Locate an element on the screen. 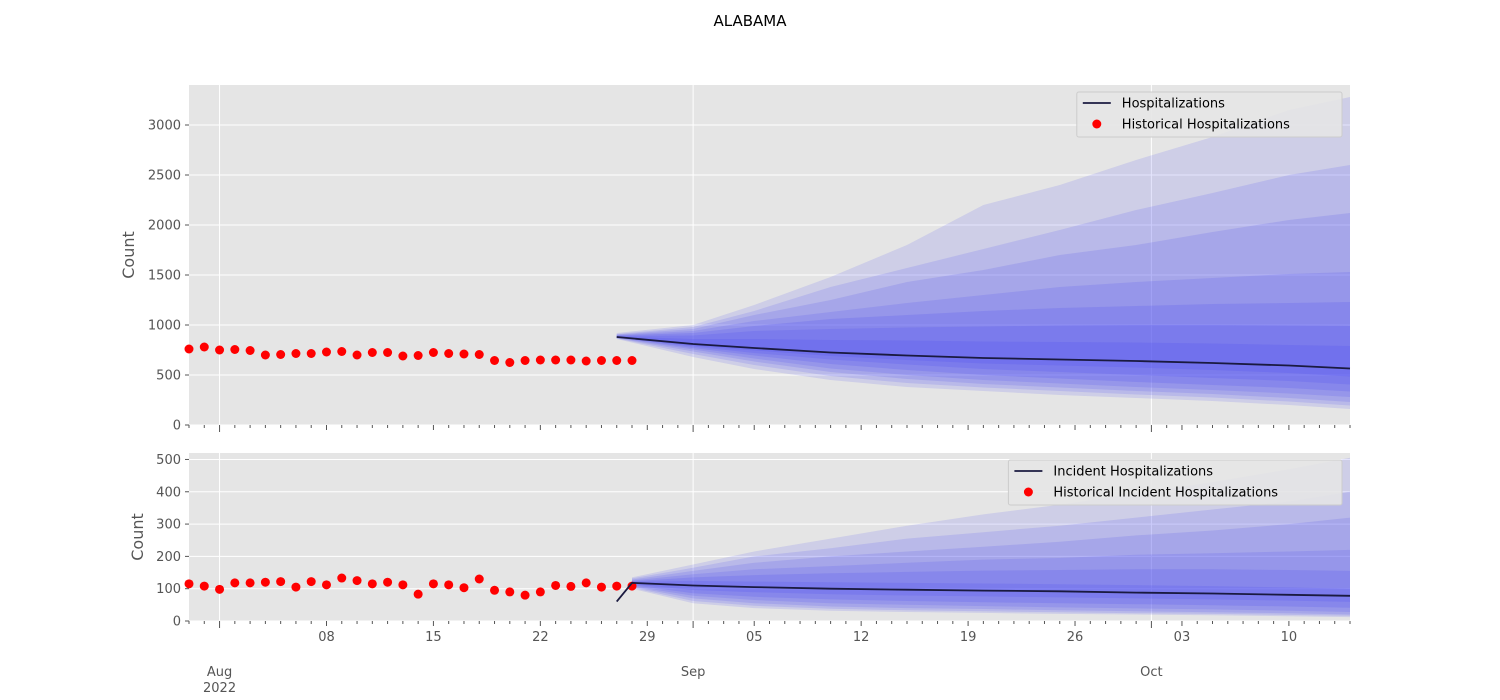 The height and width of the screenshot is (700, 1500). y-tick-label: 300 is located at coordinates (168, 525).